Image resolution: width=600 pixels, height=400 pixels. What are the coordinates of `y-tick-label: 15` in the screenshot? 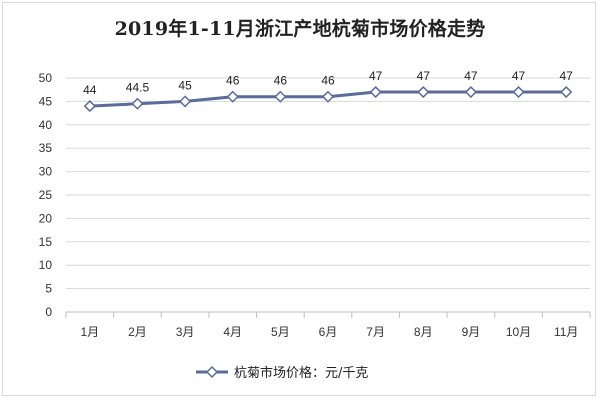 It's located at (46, 242).